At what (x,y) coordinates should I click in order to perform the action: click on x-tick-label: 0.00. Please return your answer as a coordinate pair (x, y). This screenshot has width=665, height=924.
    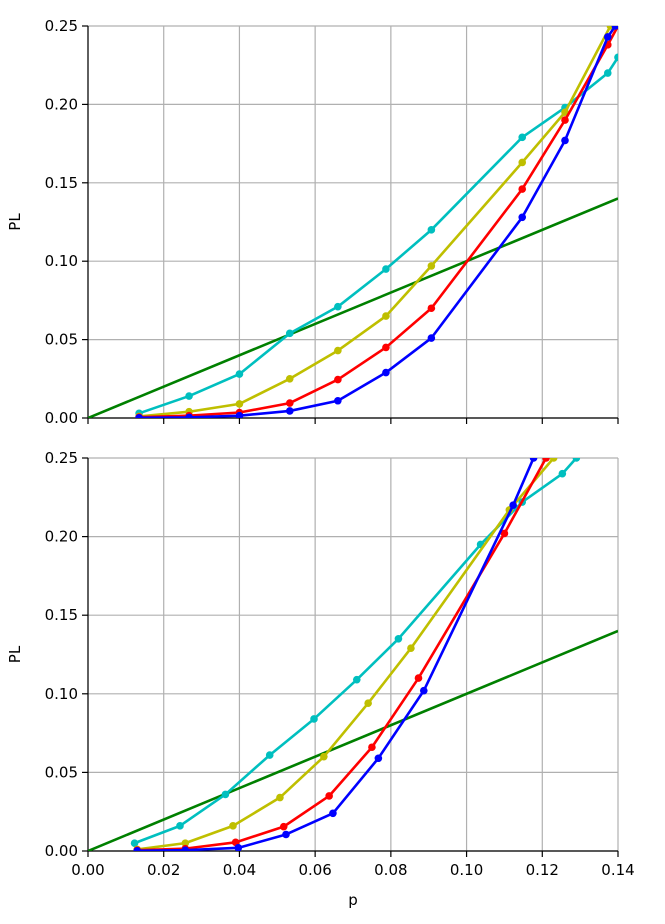
    Looking at the image, I should click on (87, 870).